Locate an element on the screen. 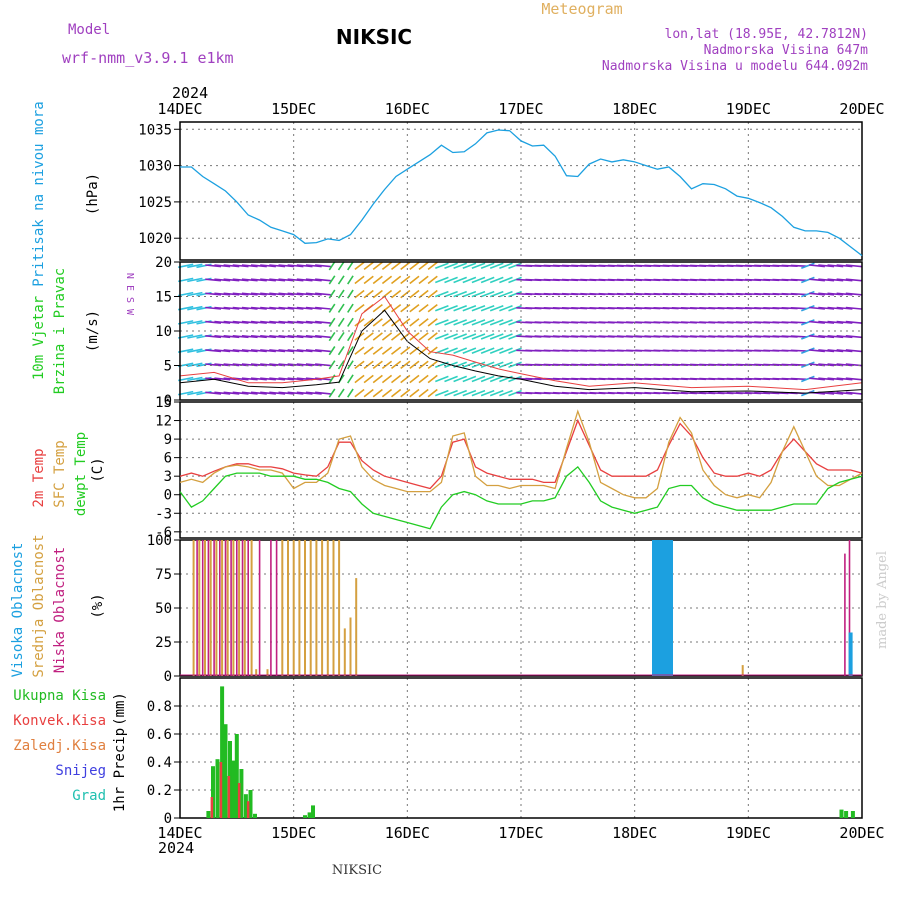  cloud-ytick-label: 25 is located at coordinates (163, 643).